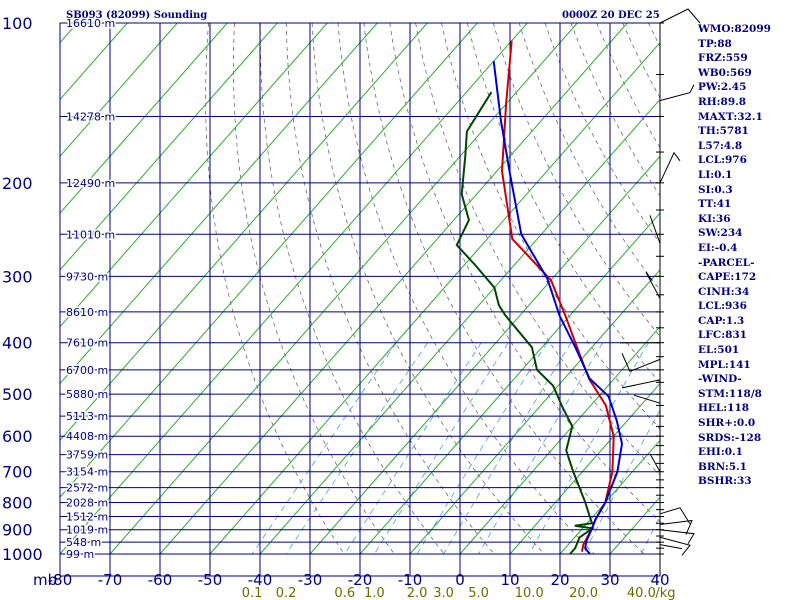 The width and height of the screenshot is (800, 600). What do you see at coordinates (17, 530) in the screenshot?
I see `pressure-tick-label: 900` at bounding box center [17, 530].